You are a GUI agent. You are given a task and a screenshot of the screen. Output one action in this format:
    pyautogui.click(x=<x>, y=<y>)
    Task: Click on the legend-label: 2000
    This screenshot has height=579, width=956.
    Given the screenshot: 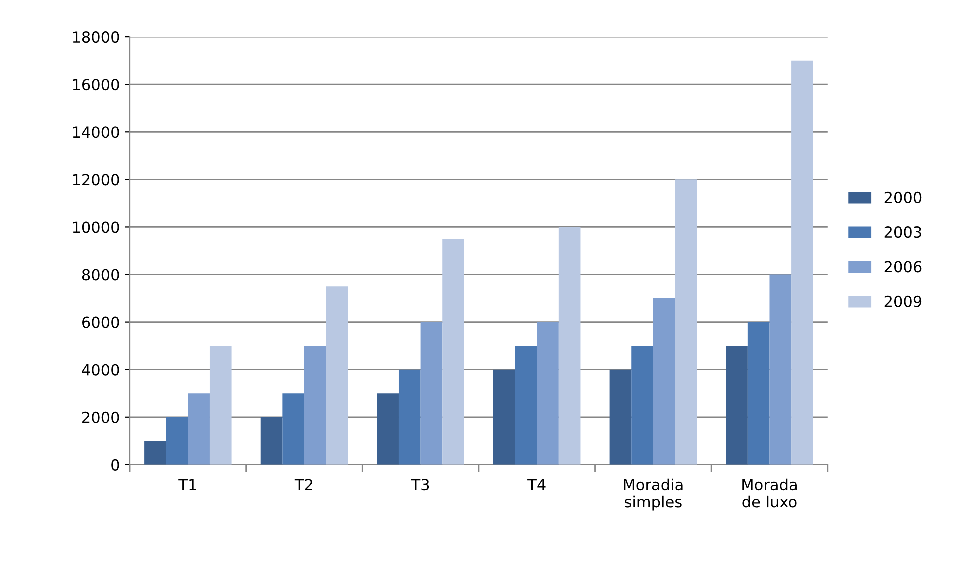 What is the action you would take?
    pyautogui.click(x=903, y=198)
    